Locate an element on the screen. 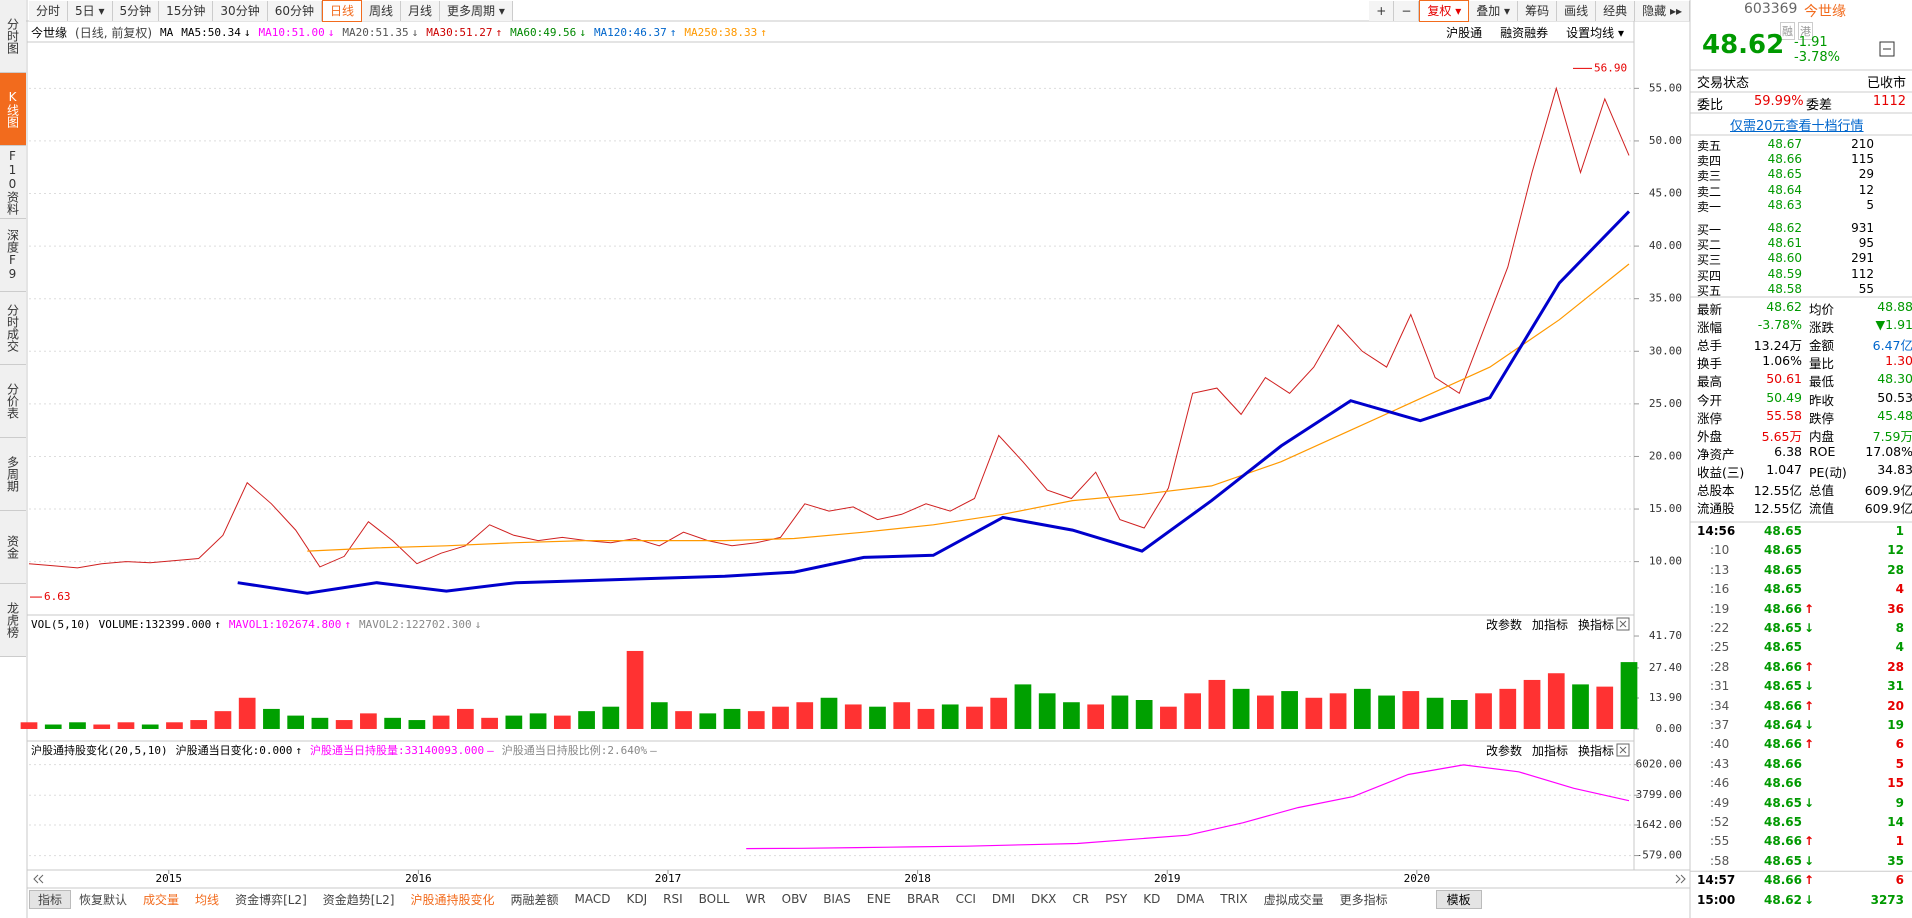 This screenshot has width=1912, height=918. sidebar-tab: 资金 is located at coordinates (13, 547).